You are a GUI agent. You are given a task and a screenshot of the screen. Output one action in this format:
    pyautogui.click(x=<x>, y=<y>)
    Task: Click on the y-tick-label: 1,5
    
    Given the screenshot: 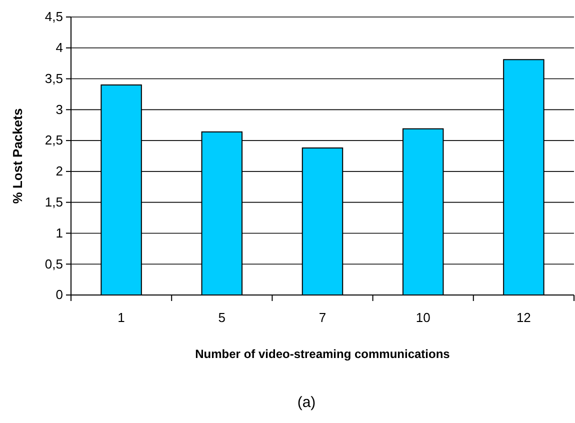 What is the action you would take?
    pyautogui.click(x=53, y=202)
    